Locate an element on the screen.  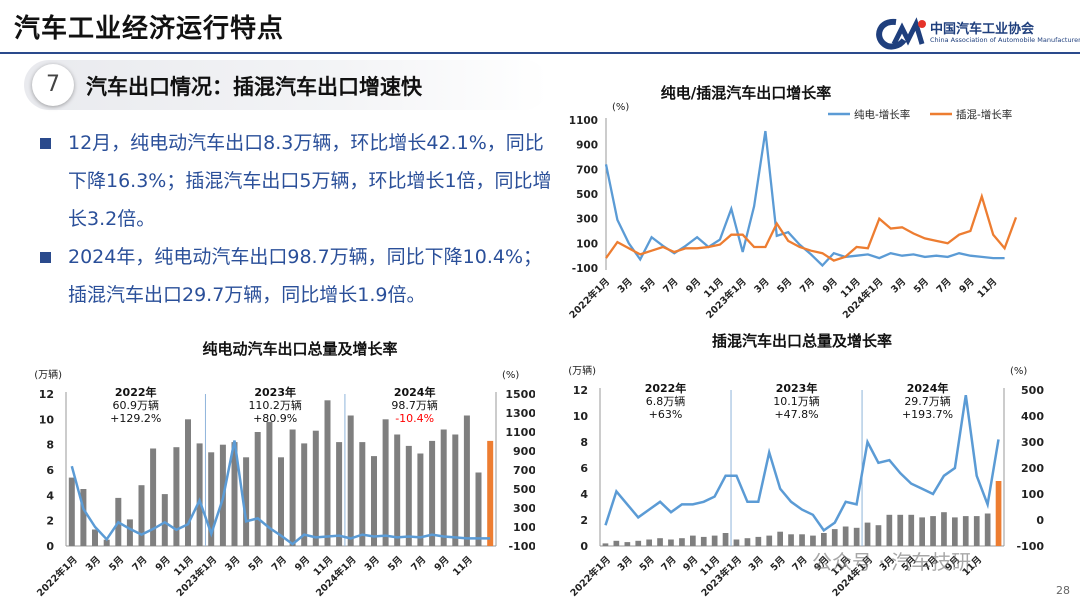
logo-cn-text: 中国汽车工业协会 is located at coordinates (982, 29).